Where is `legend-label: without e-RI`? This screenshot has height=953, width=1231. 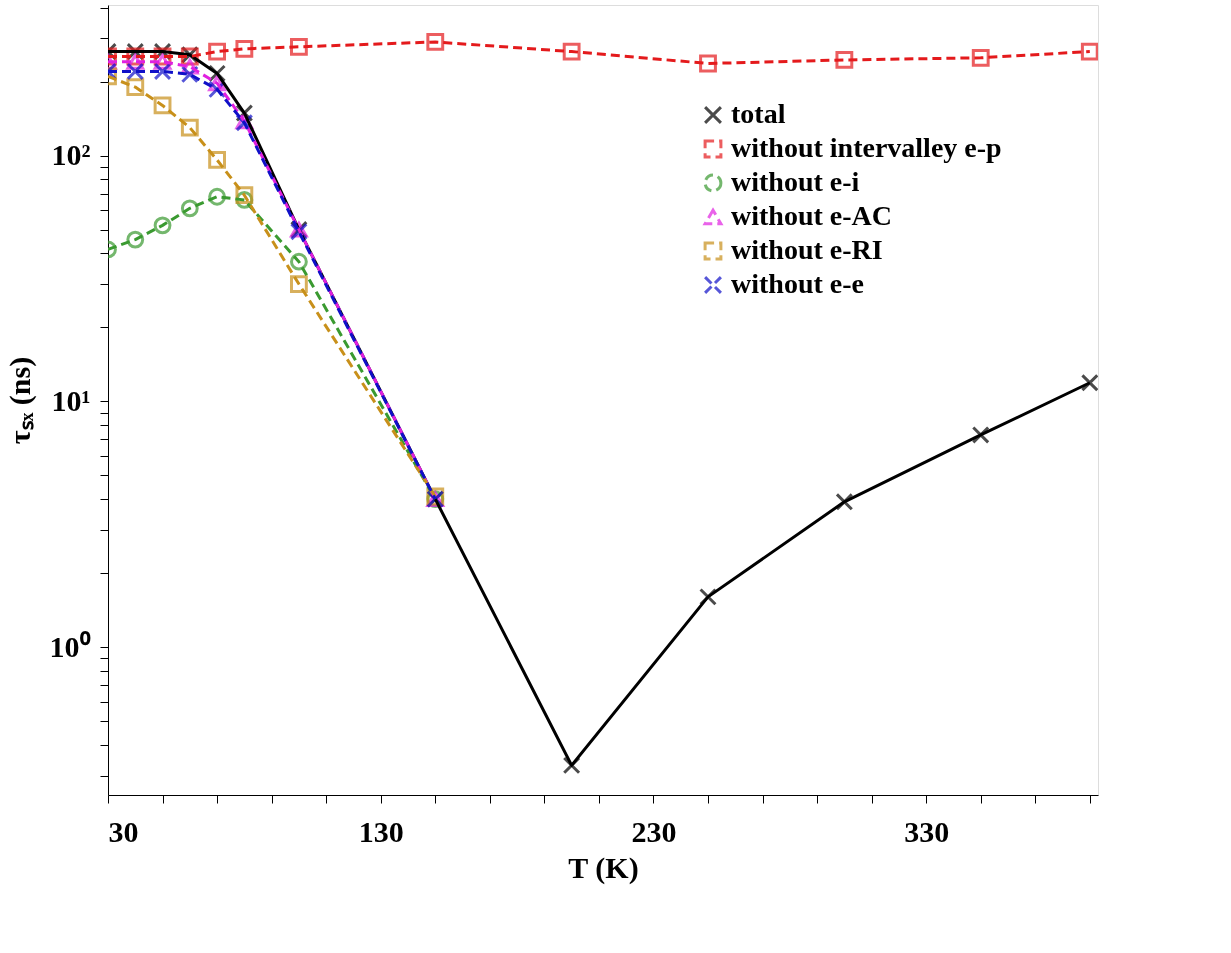 legend-label: without e-RI is located at coordinates (807, 249).